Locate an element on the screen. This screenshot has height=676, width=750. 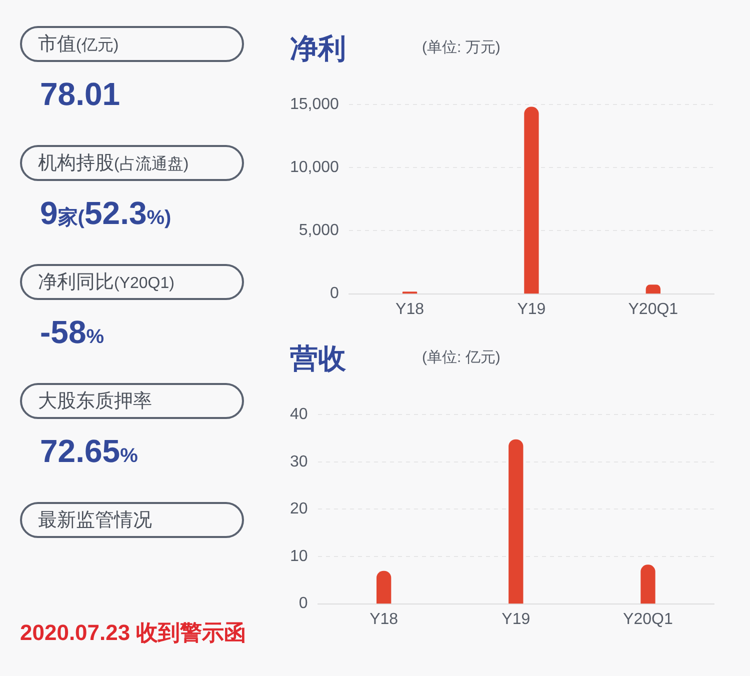
chart-subtitle: (单位: 万元) is located at coordinates (461, 47).